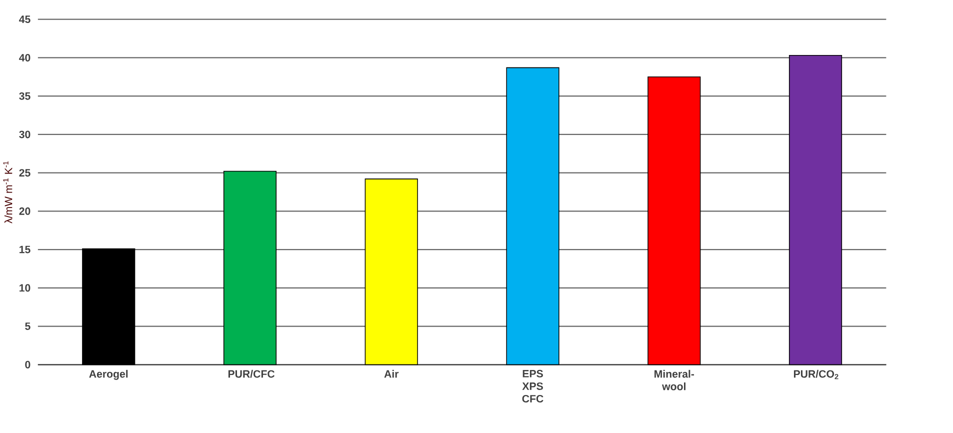  I want to click on y-tick-label: 0, so click(27, 364).